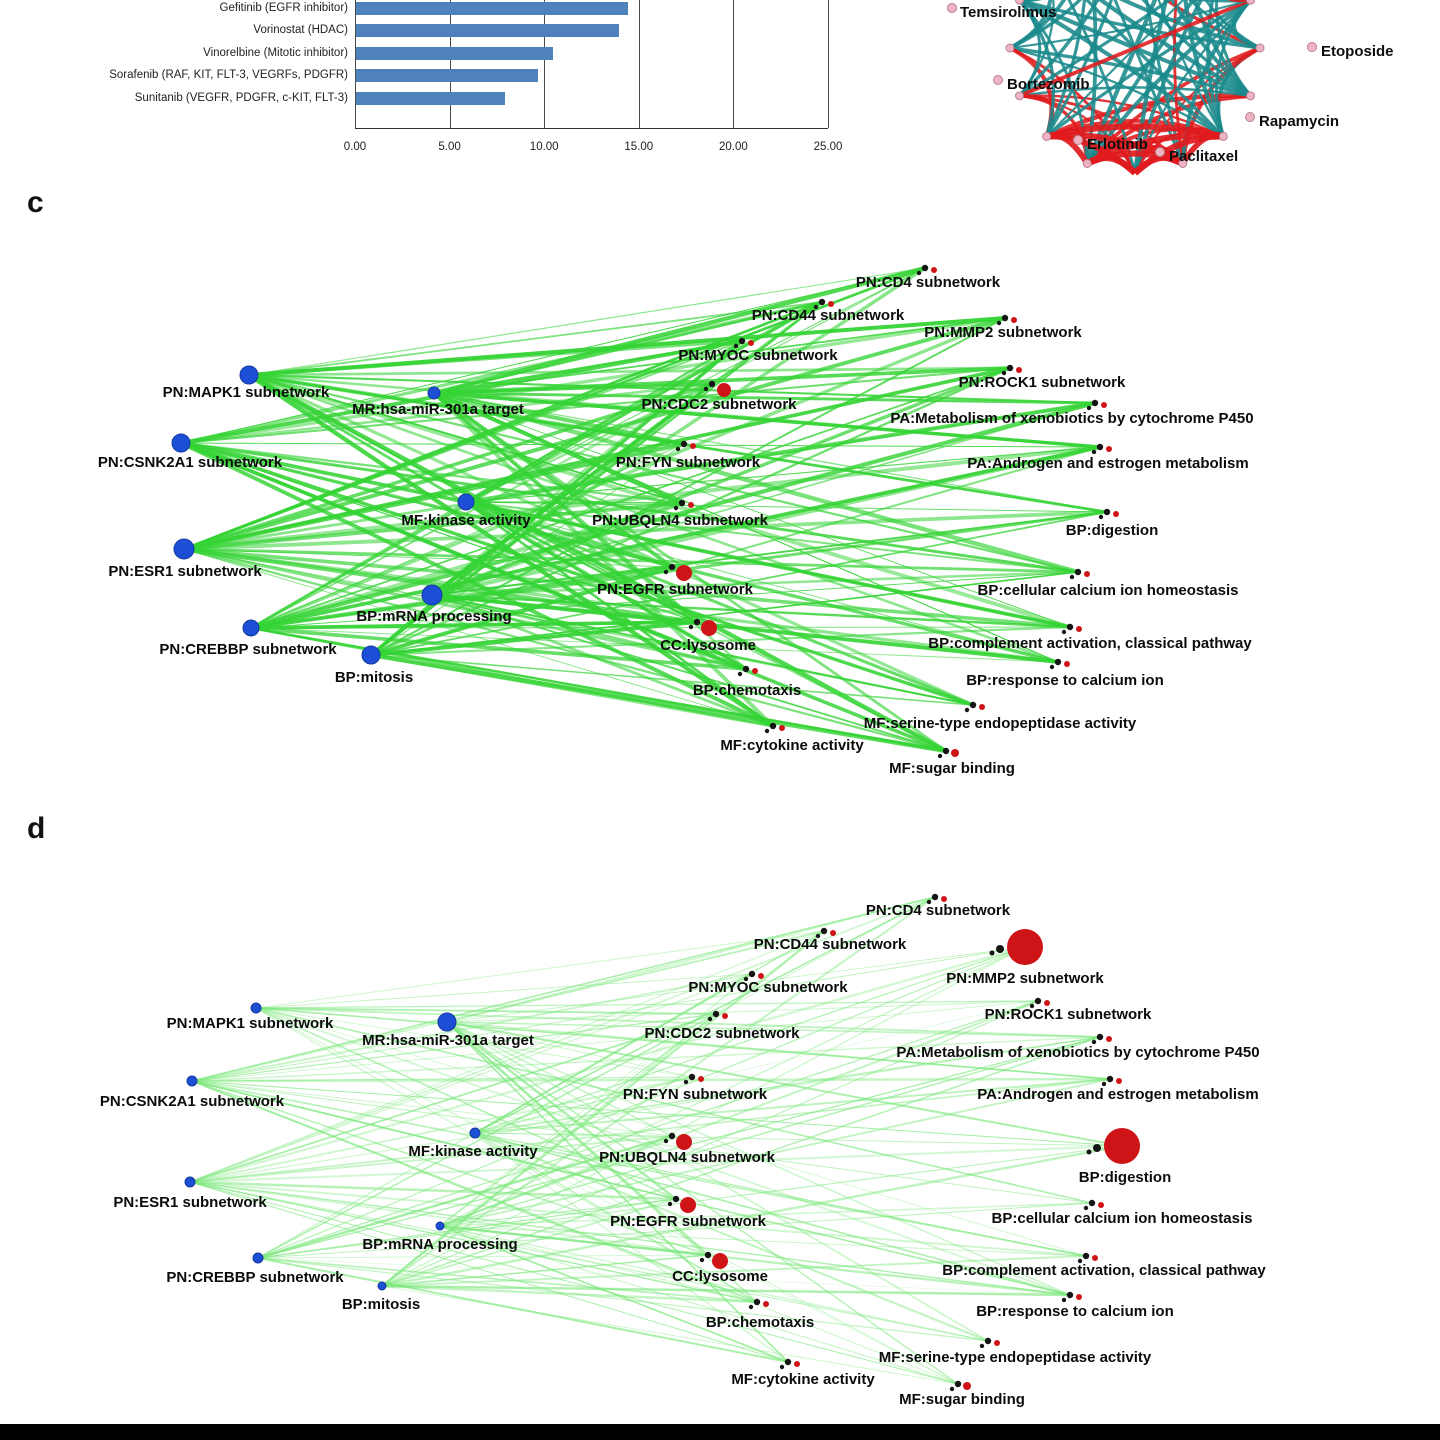 The height and width of the screenshot is (1440, 1440). Describe the element at coordinates (1125, 1177) in the screenshot. I see `node-label: BP:digestion` at that location.